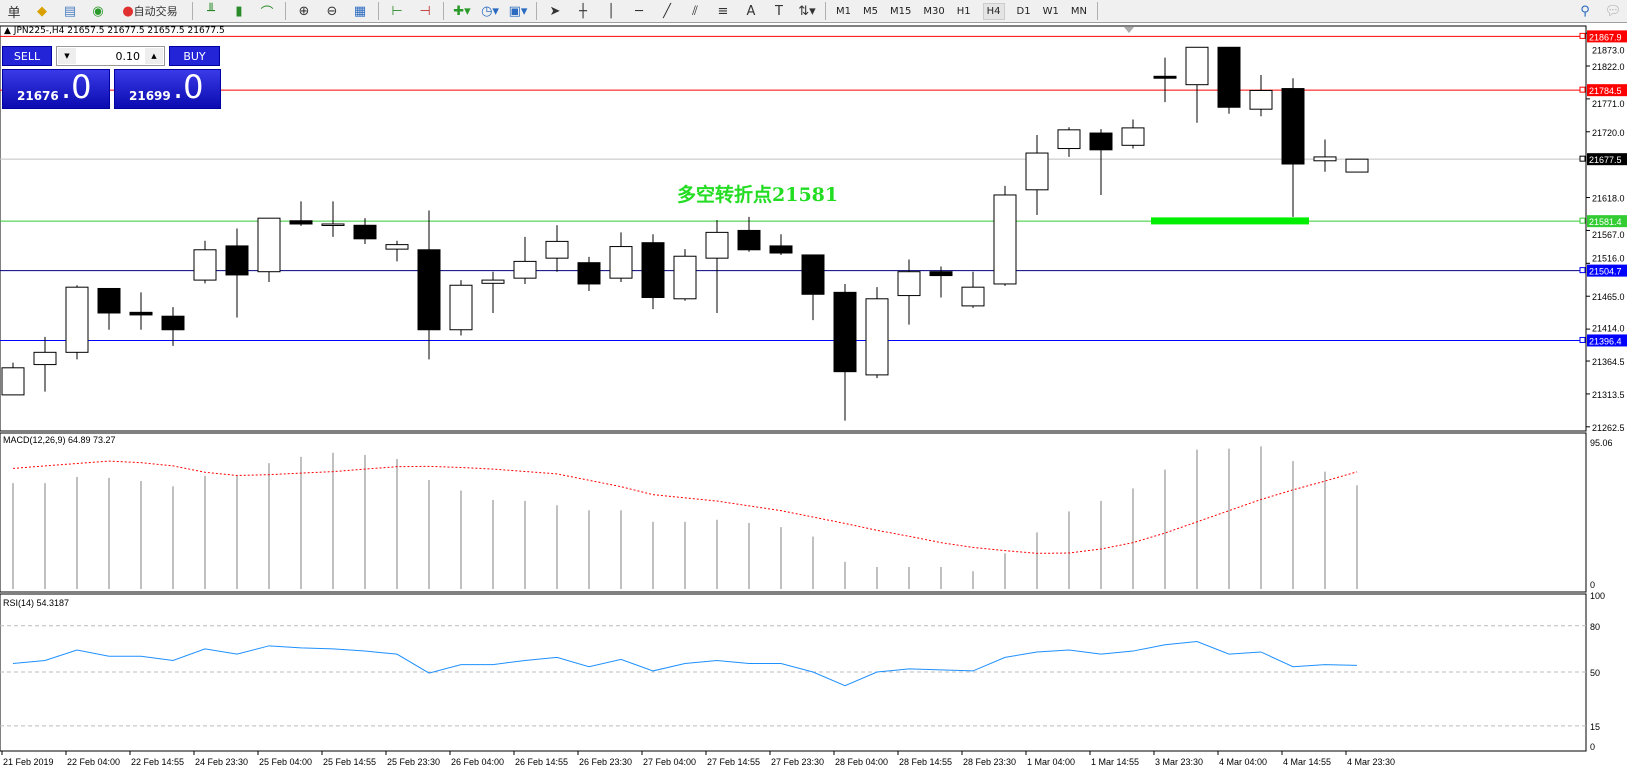 Image resolution: width=1627 pixels, height=768 pixels. Describe the element at coordinates (583, 11) in the screenshot. I see `crosshair-icon: ┼` at that location.